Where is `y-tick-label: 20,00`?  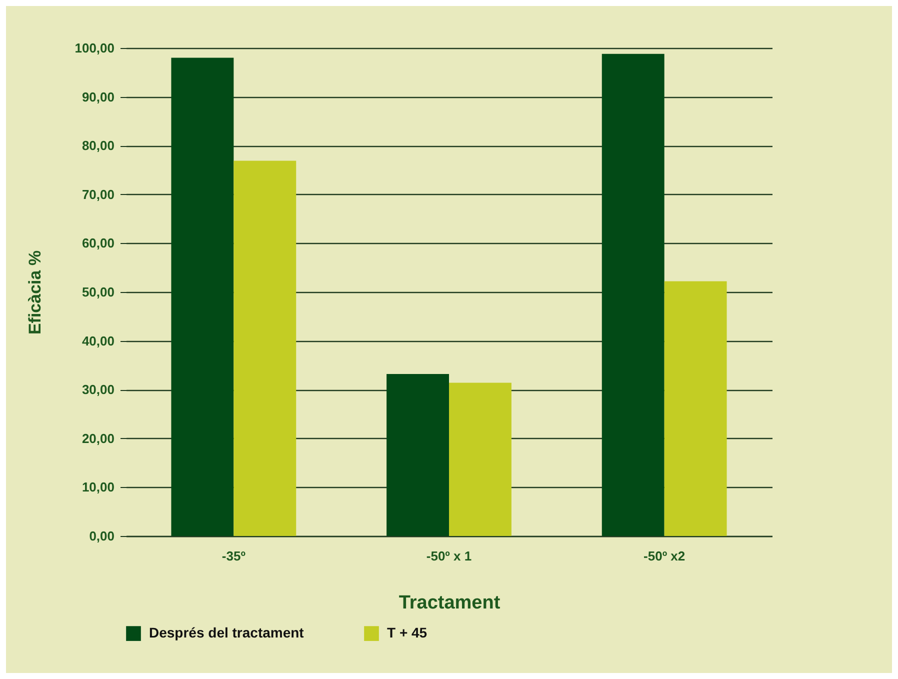
y-tick-label: 20,00 is located at coordinates (98, 438).